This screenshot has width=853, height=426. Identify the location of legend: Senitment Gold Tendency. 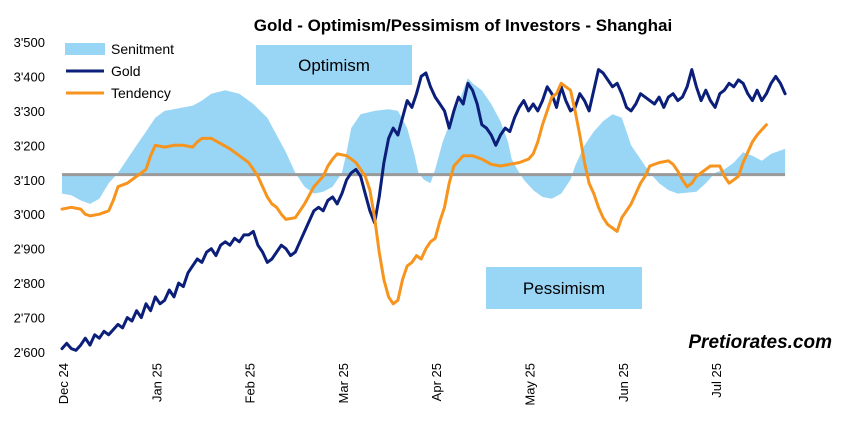
(119, 71).